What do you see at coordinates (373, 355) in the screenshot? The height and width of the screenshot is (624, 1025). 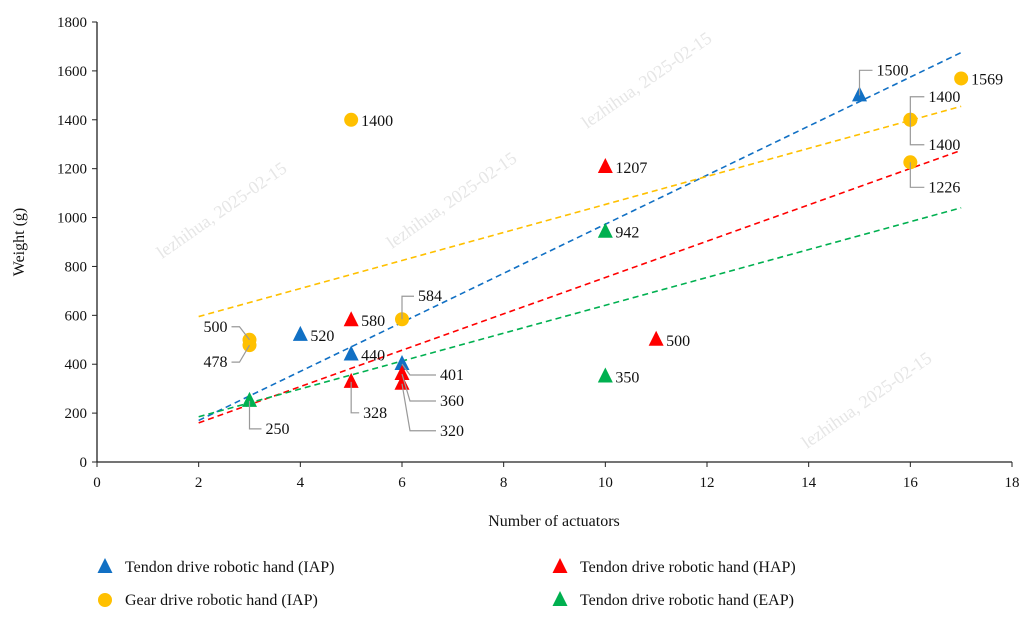 I see `data-label: 440` at bounding box center [373, 355].